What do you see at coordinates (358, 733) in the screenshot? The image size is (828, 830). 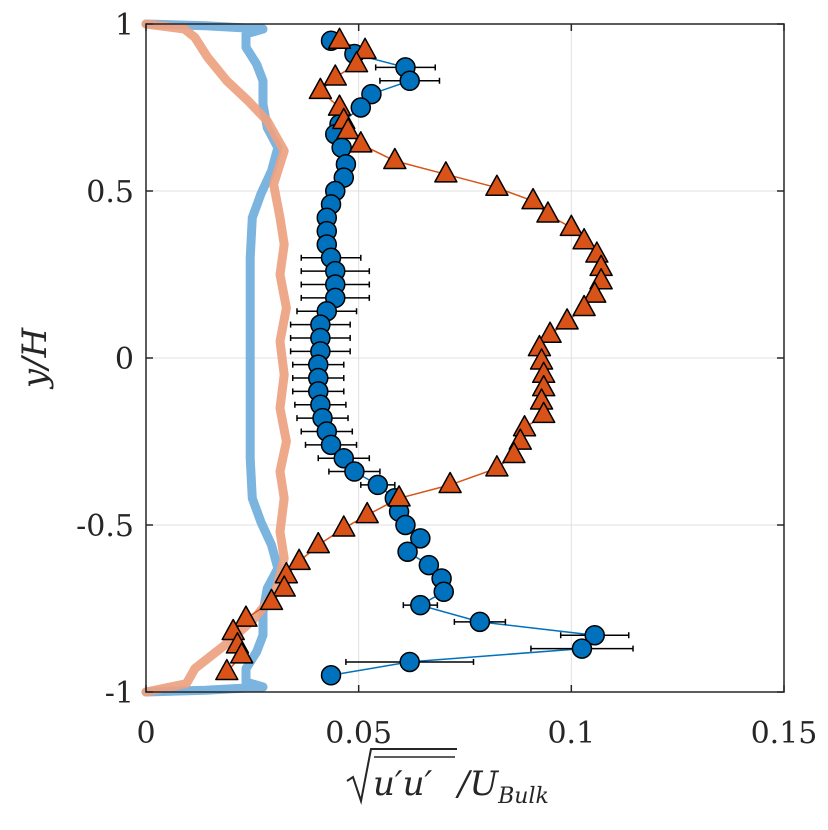 I see `x-tick-label-1: 0.05` at bounding box center [358, 733].